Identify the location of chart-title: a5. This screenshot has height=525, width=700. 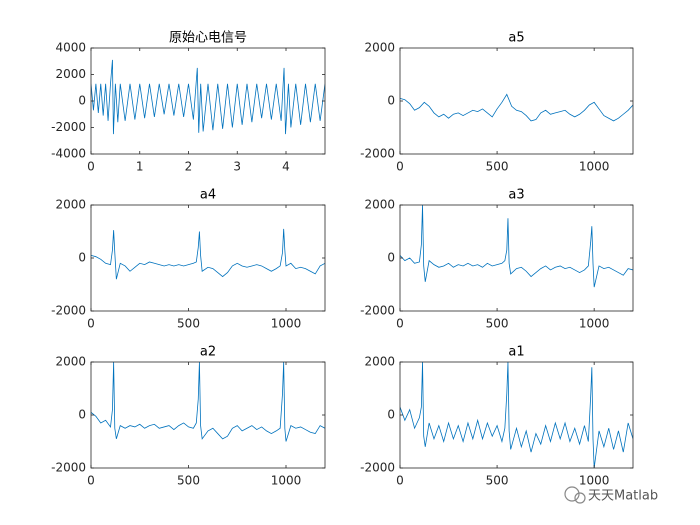
(516, 38).